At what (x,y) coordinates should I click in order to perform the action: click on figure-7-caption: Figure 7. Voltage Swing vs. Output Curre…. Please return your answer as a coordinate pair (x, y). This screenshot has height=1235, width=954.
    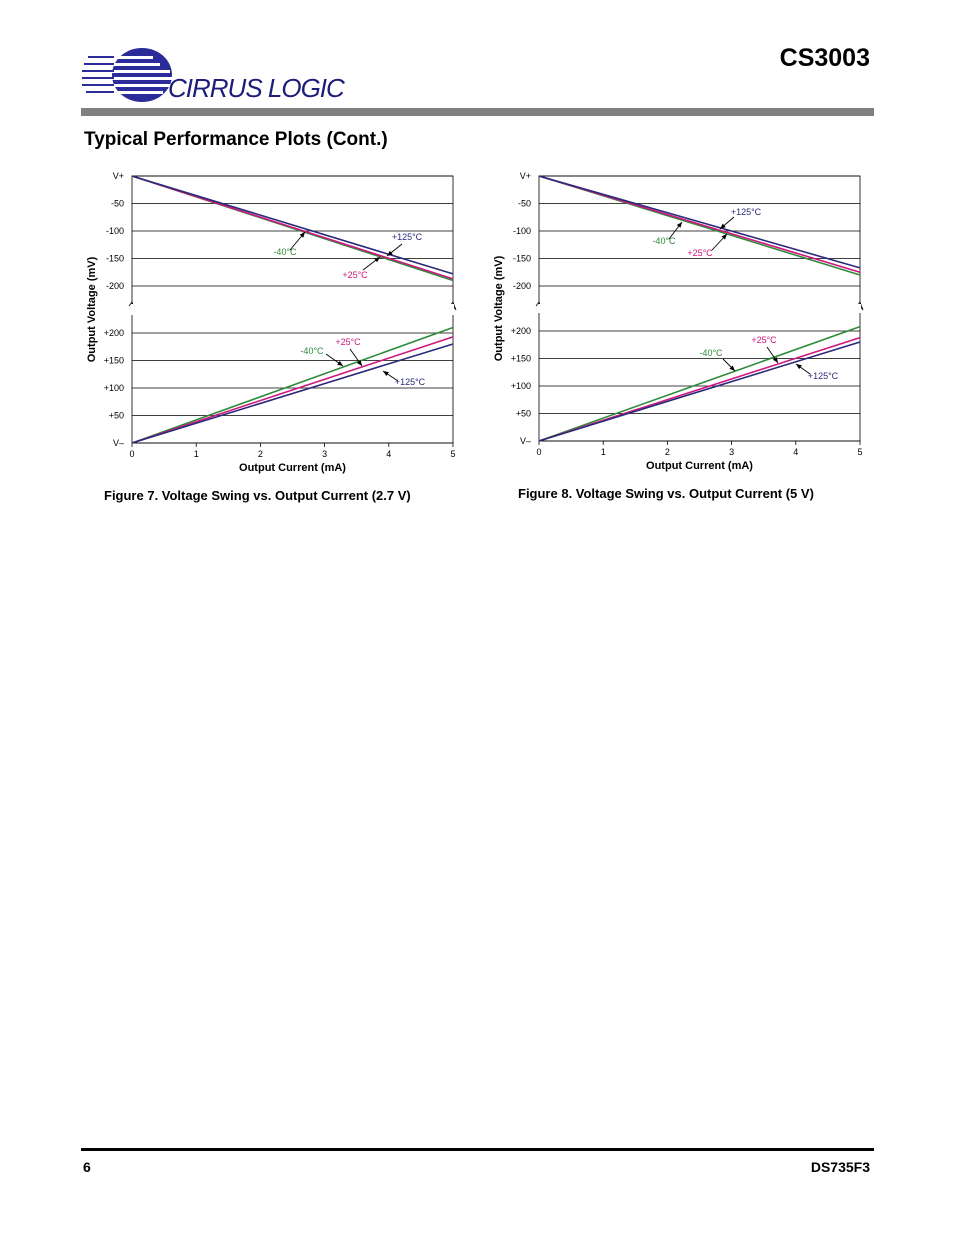
    Looking at the image, I should click on (257, 495).